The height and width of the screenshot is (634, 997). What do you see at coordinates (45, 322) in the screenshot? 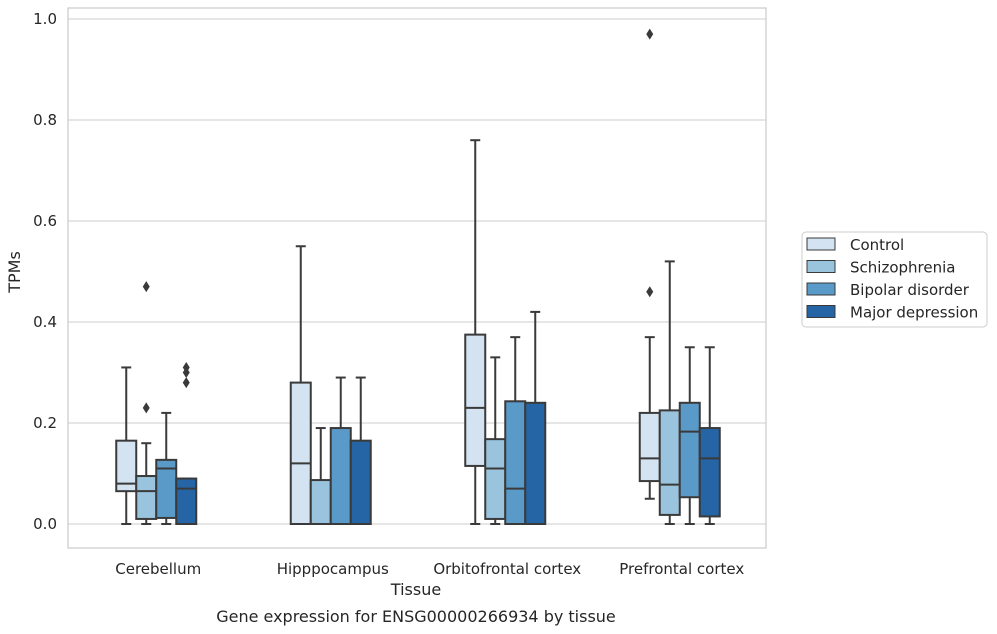
I see `y-tick-label: 0.4` at bounding box center [45, 322].